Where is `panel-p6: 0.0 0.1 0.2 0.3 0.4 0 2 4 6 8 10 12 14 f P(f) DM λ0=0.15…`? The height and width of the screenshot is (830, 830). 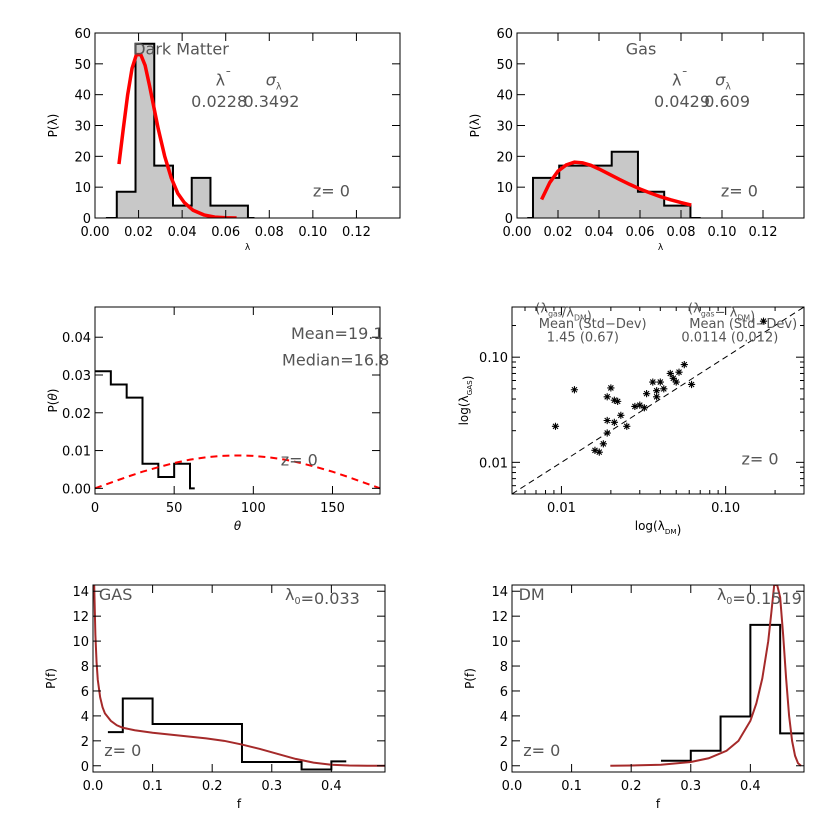
panel-p6: 0.0 0.1 0.2 0.3 0.4 0 2 4 6 8 10 12 14 f P(f) DM λ0=0.15… is located at coordinates (634, 697).